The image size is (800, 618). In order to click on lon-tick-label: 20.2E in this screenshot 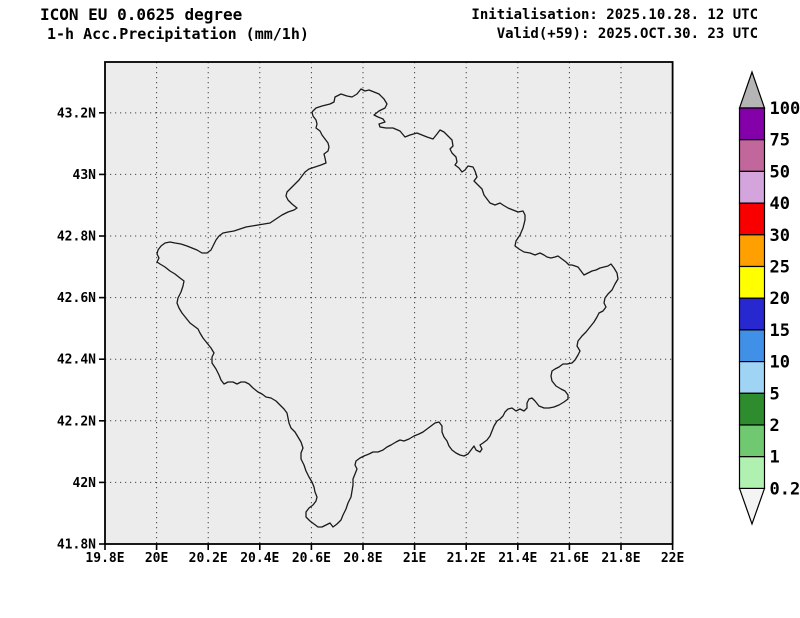, I will do `click(208, 558)`.